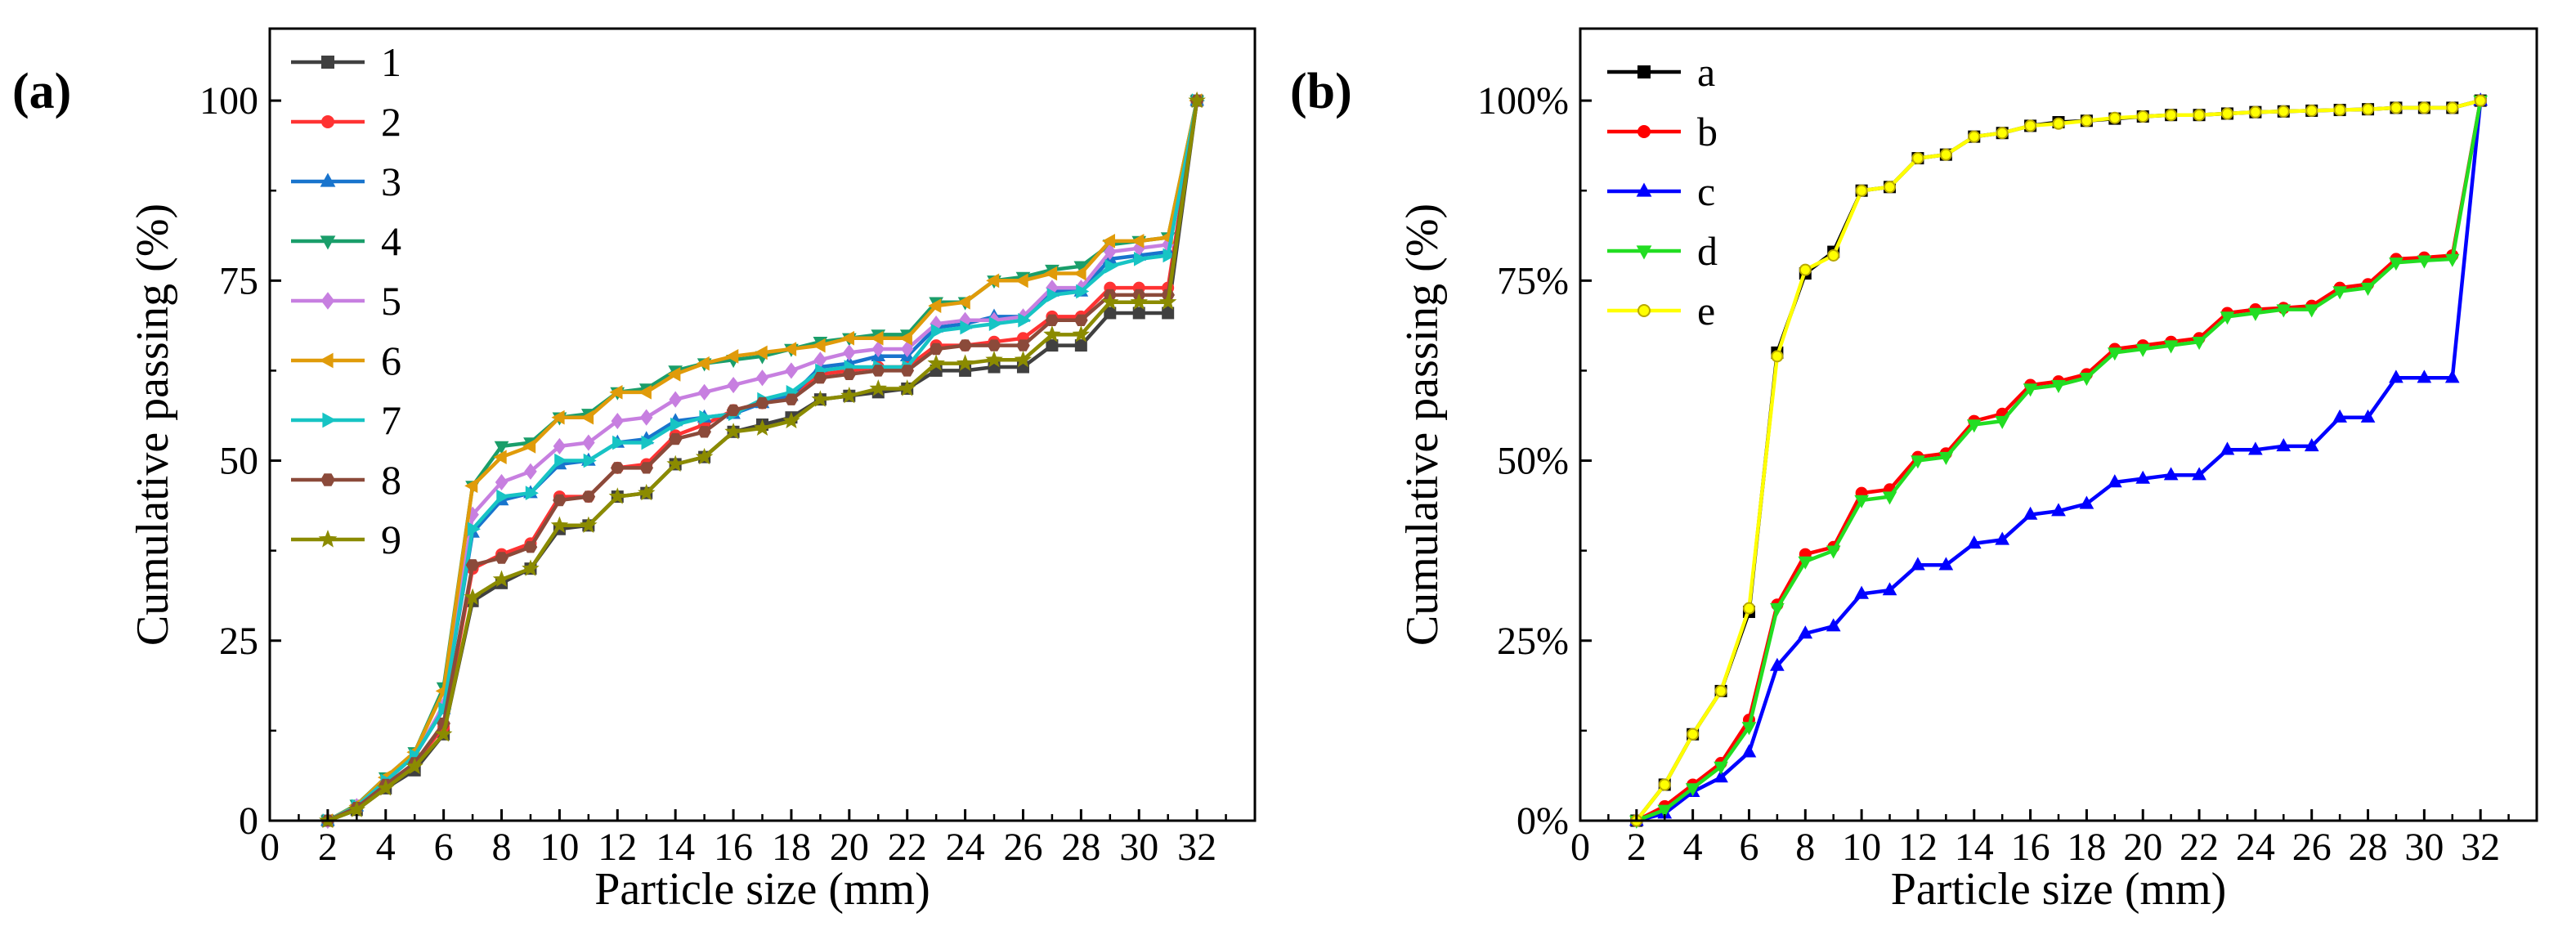 Image resolution: width=2576 pixels, height=949 pixels. Describe the element at coordinates (1321, 91) in the screenshot. I see `panel-label: (b)` at that location.